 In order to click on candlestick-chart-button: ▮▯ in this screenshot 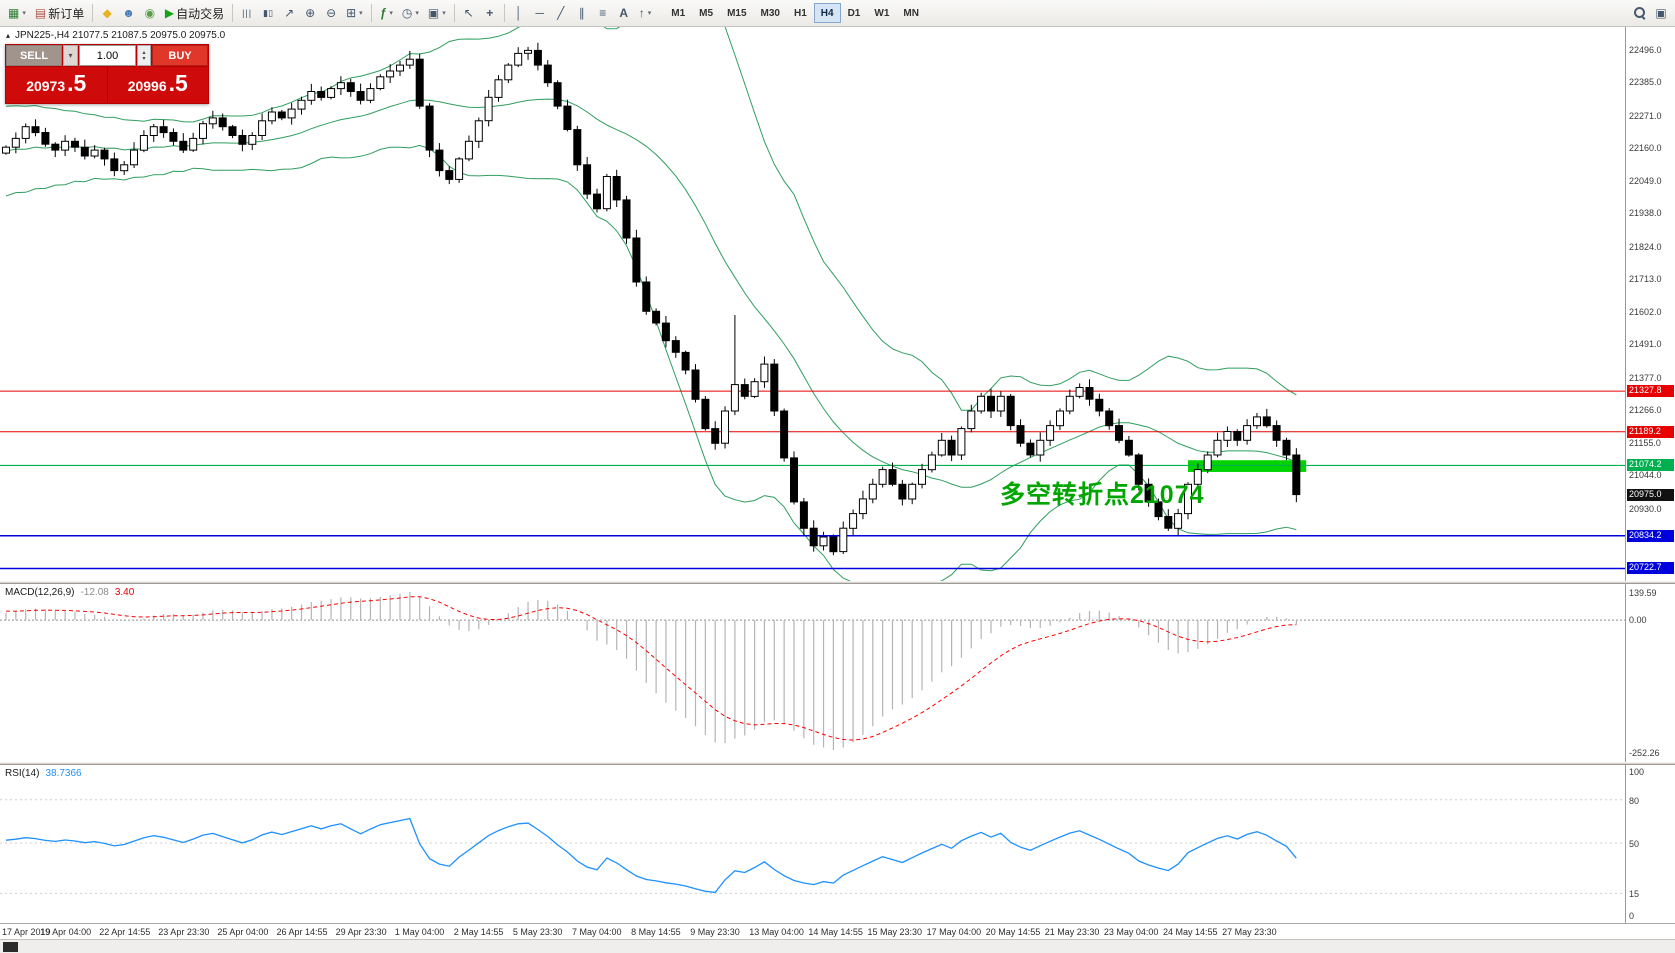, I will do `click(268, 13)`.